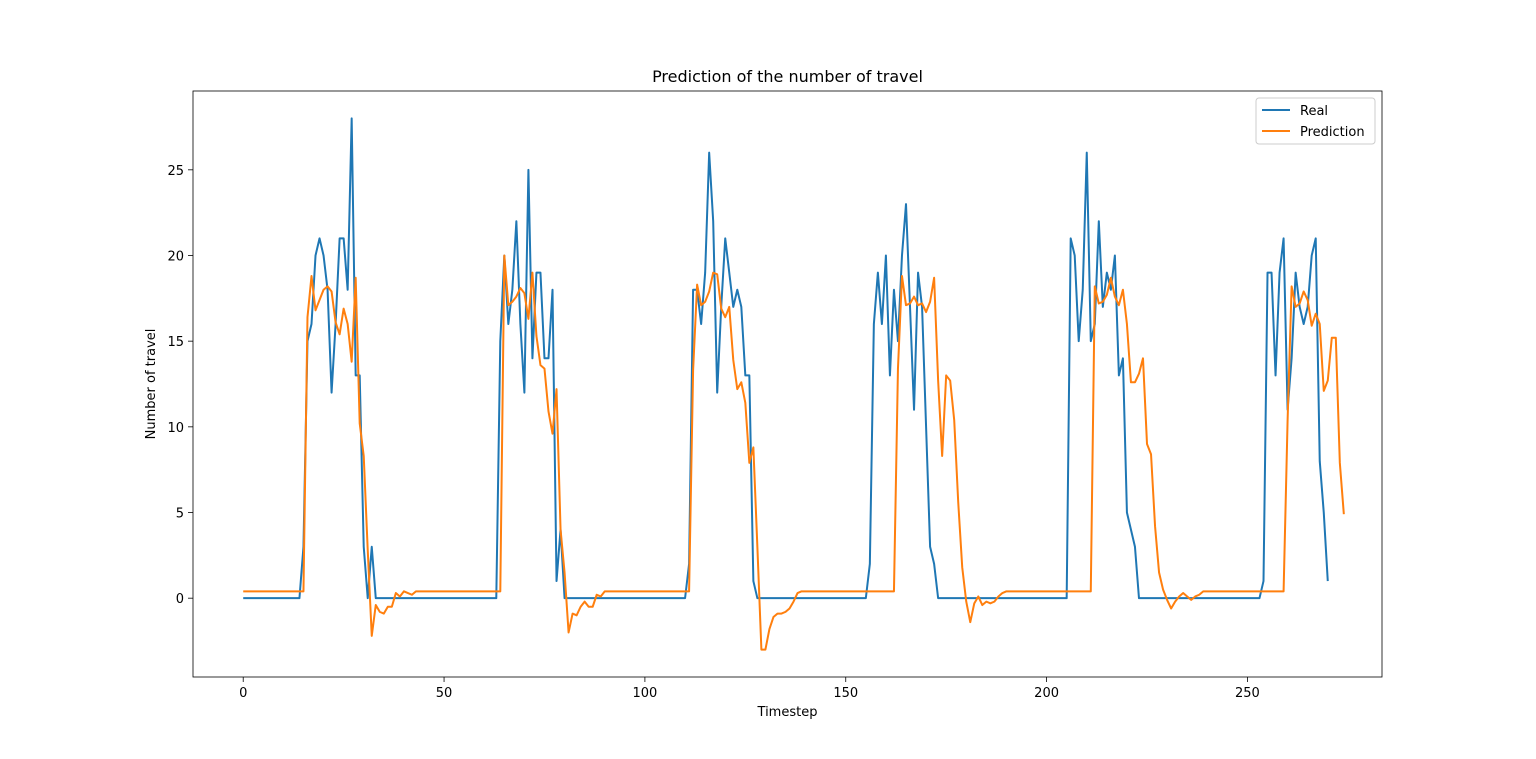  What do you see at coordinates (175, 428) in the screenshot?
I see `y-tick-label: 10` at bounding box center [175, 428].